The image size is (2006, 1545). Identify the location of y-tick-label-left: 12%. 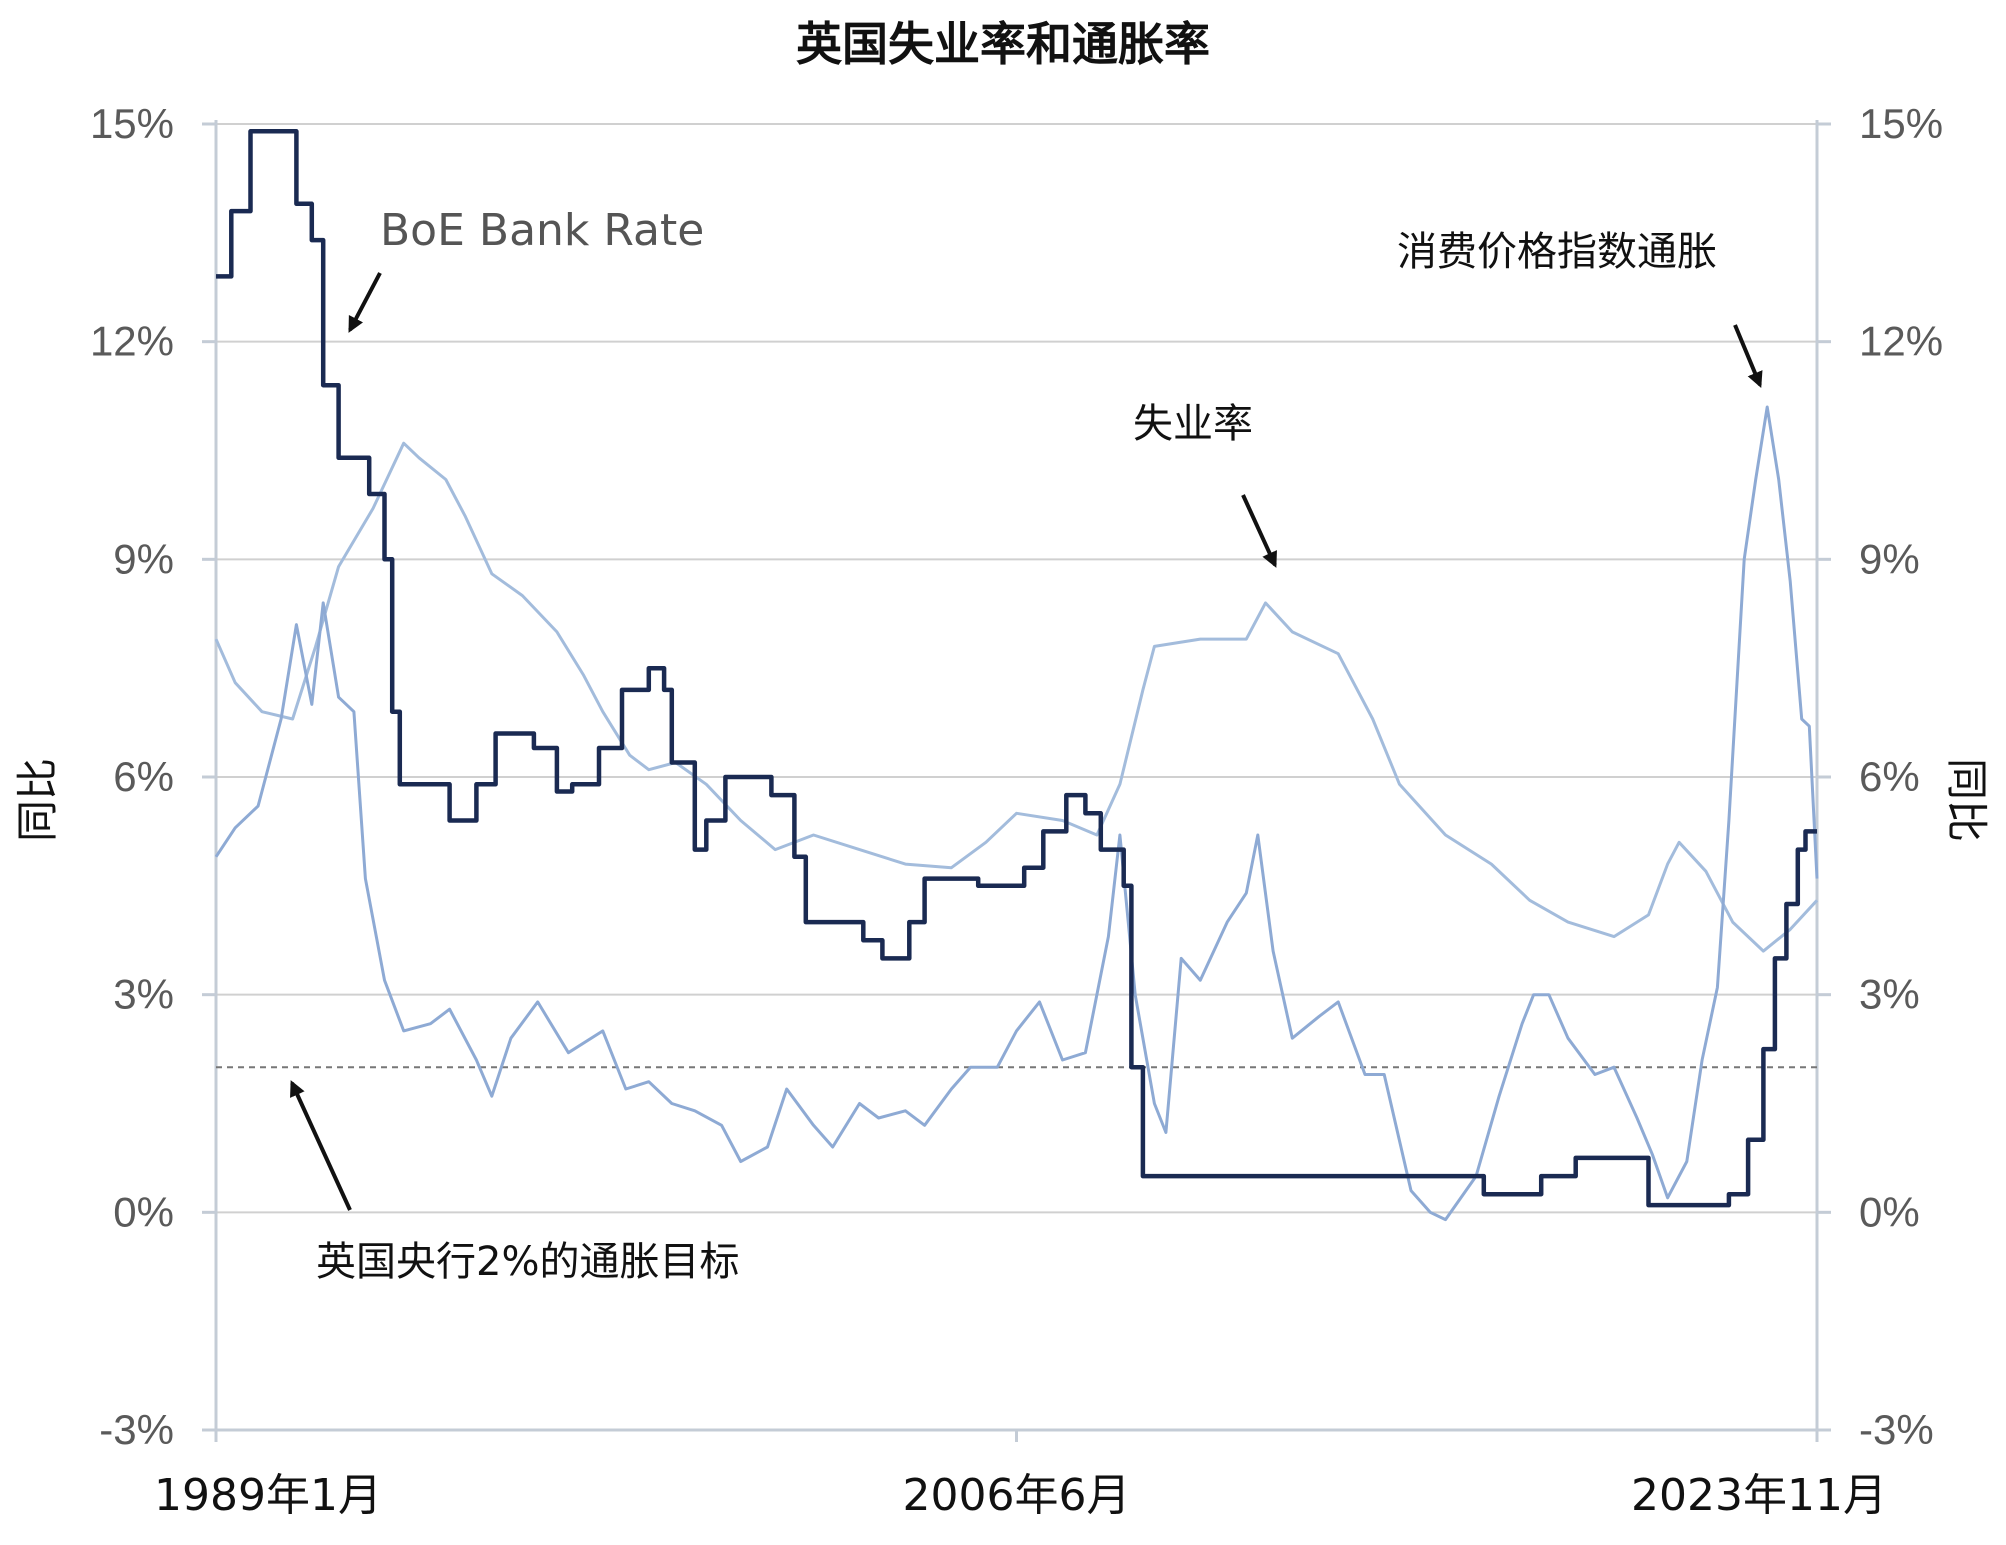
(132, 341).